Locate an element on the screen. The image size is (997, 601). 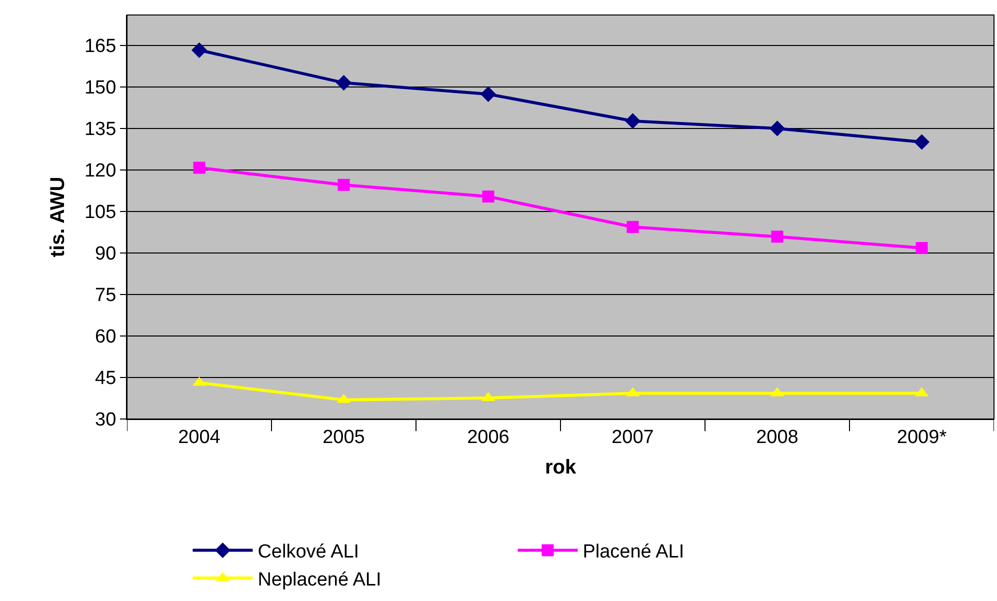
y-tick-label: 150 is located at coordinates (100, 88).